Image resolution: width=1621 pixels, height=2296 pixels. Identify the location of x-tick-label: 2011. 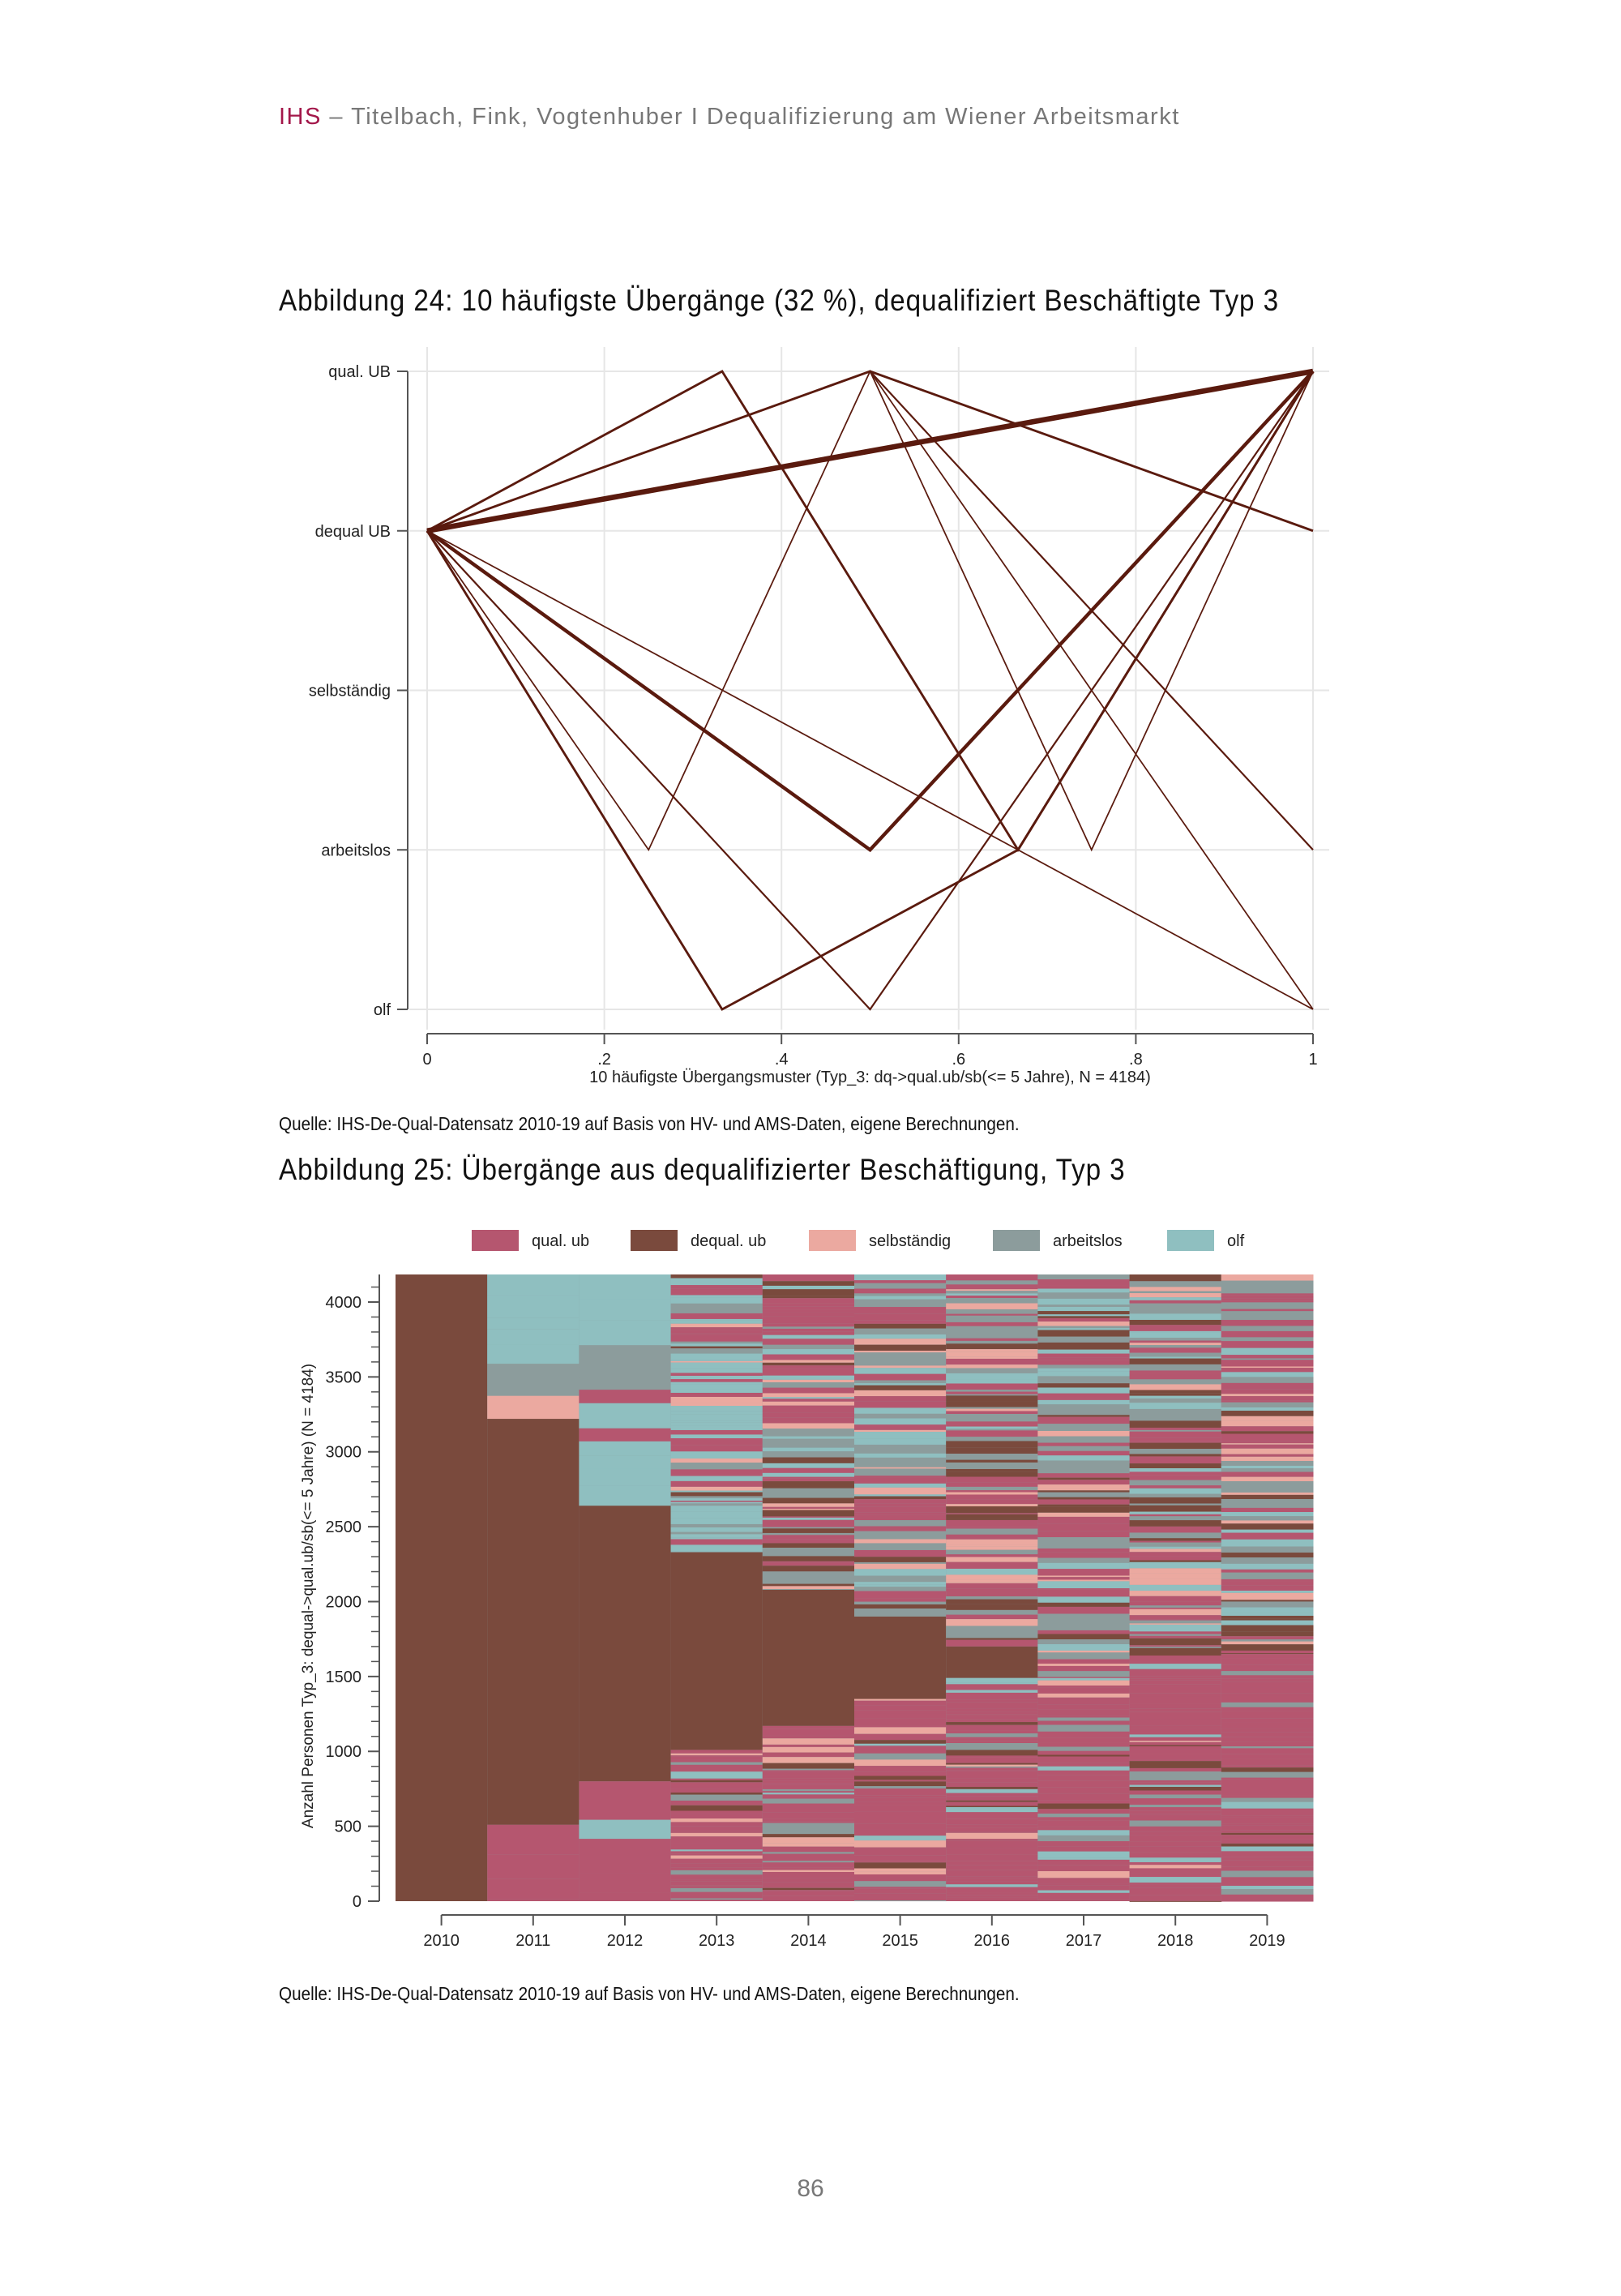
(533, 1941).